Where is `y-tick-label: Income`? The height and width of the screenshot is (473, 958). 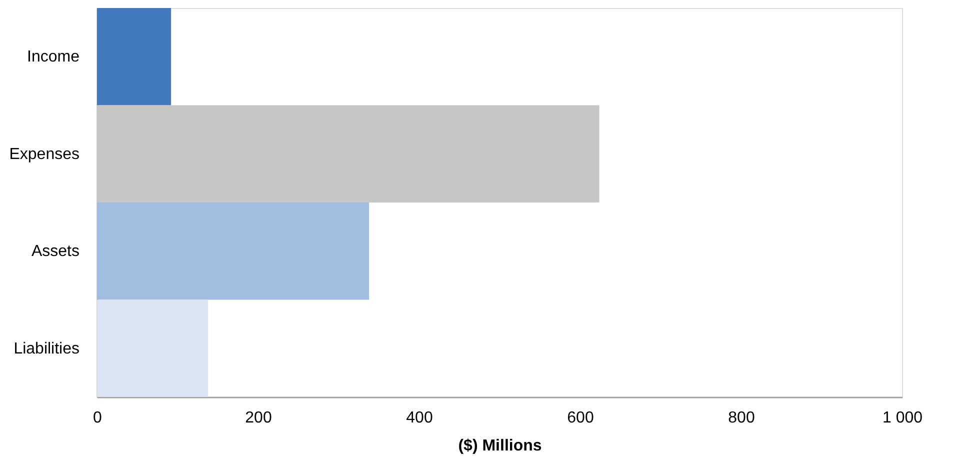 y-tick-label: Income is located at coordinates (53, 57).